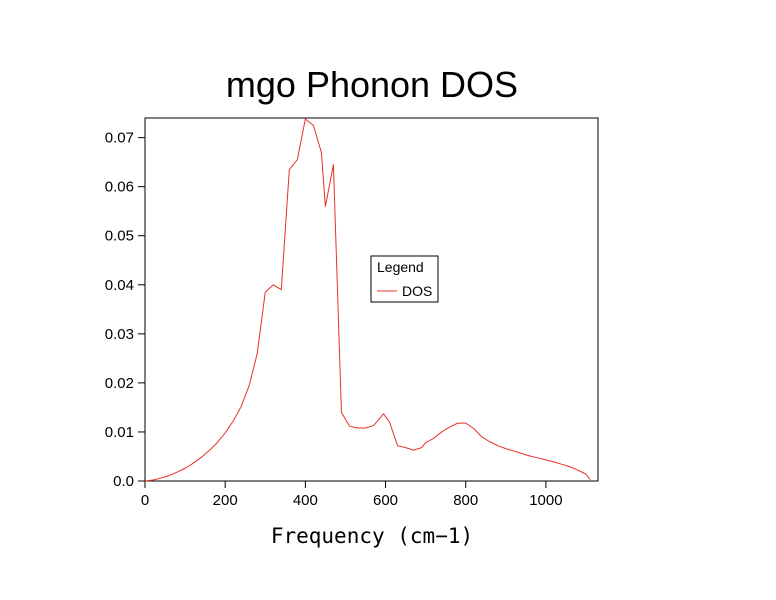 The image size is (776, 600). I want to click on y-tick-label: 0.0, so click(123, 481).